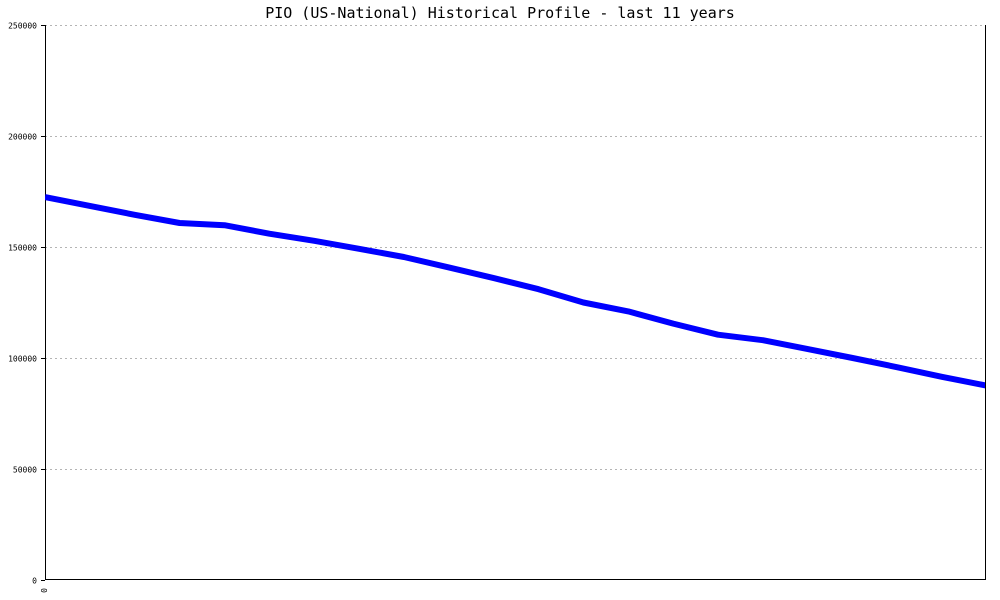 The height and width of the screenshot is (600, 1000). Describe the element at coordinates (22, 26) in the screenshot. I see `y-tick-label: 250000` at that location.